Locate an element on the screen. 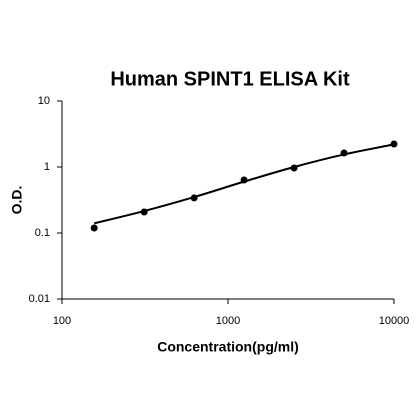  chart-title: Human SPINT1 ELISA Kit is located at coordinates (230, 79).